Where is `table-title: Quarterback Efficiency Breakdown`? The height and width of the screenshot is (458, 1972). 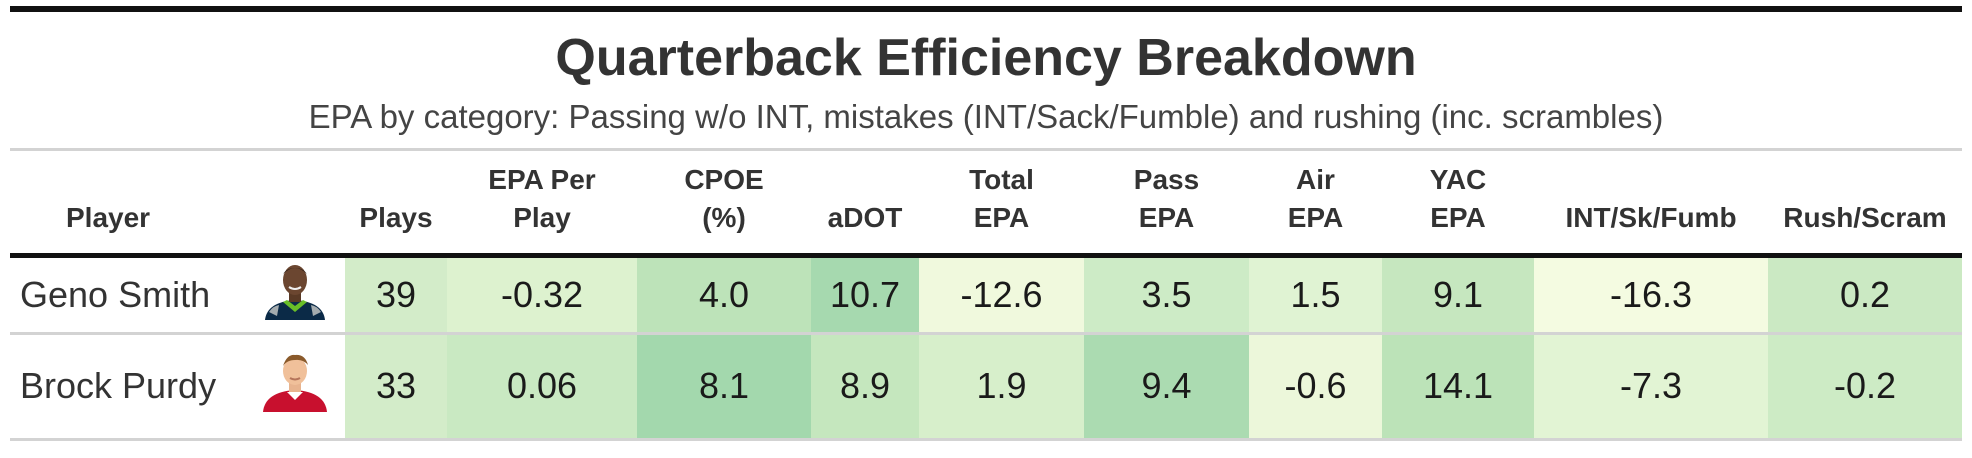
table-title: Quarterback Efficiency Breakdown is located at coordinates (986, 58).